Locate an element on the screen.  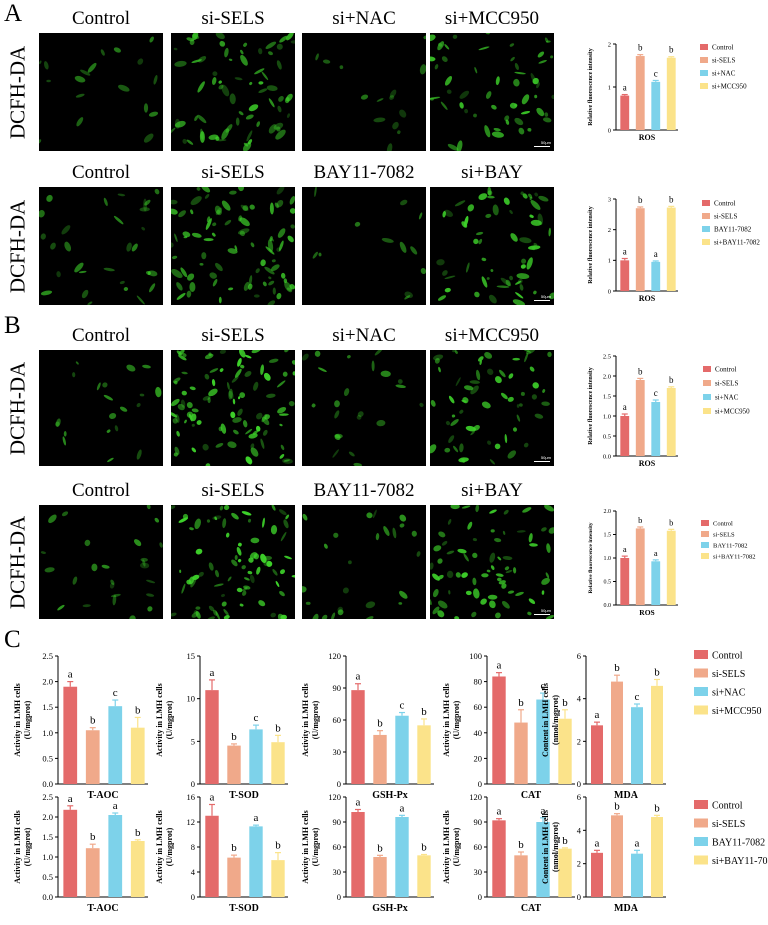
legend-label: Control is located at coordinates (727, 806).